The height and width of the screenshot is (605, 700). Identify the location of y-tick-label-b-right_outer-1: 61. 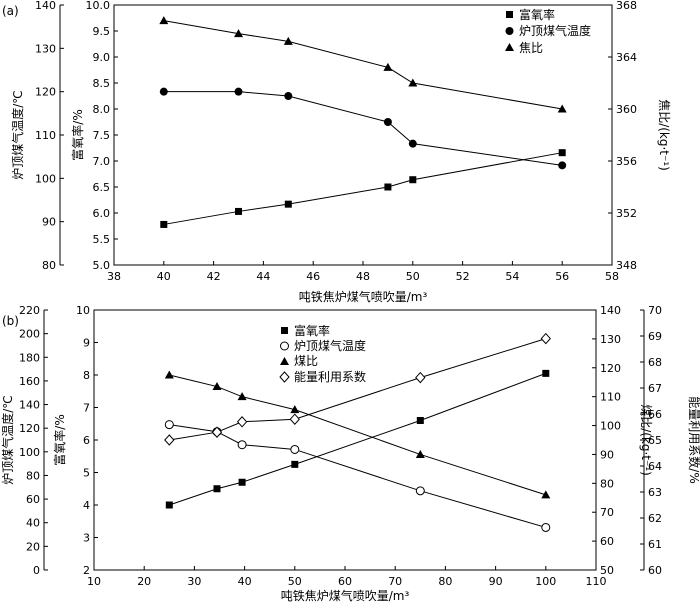
(655, 544).